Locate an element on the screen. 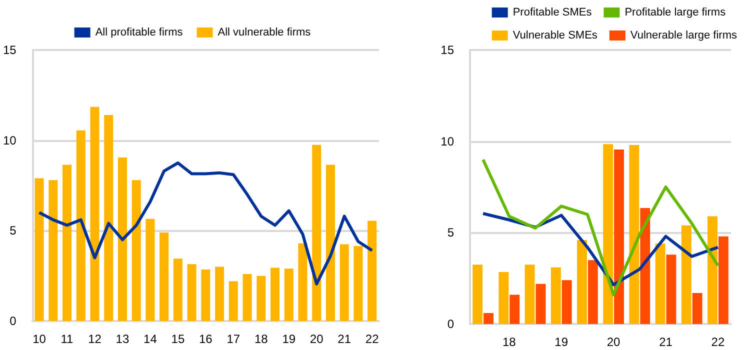 The image size is (744, 350). x-tick-label: 15 is located at coordinates (178, 339).